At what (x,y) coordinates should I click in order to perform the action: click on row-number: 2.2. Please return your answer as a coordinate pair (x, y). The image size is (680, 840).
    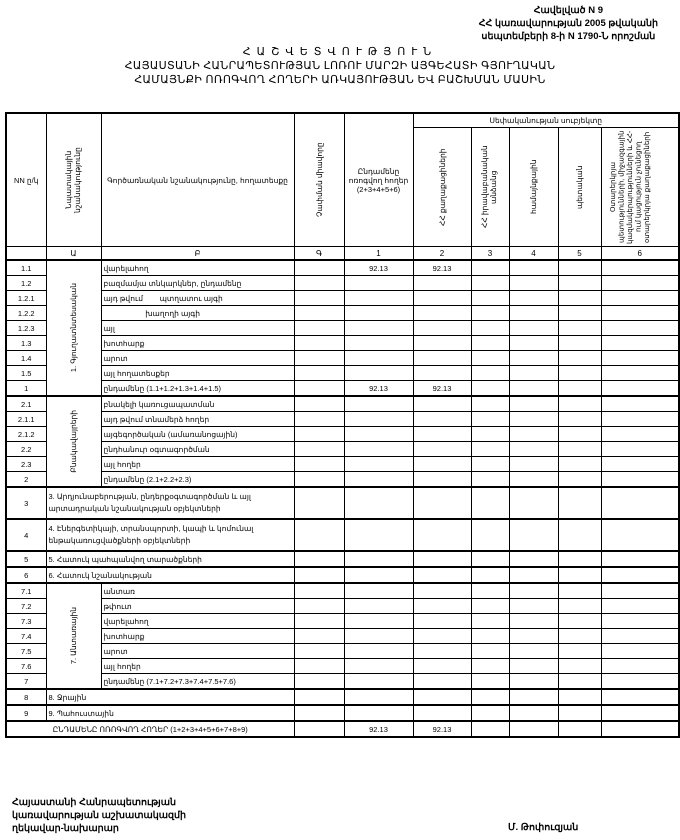
    Looking at the image, I should click on (26, 449).